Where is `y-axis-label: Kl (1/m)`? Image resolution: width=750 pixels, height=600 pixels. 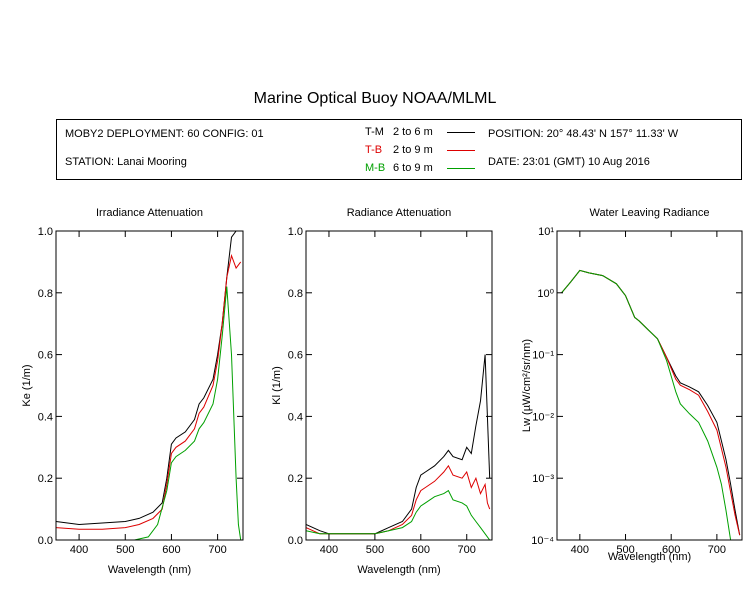
y-axis-label: Kl (1/m) is located at coordinates (277, 385).